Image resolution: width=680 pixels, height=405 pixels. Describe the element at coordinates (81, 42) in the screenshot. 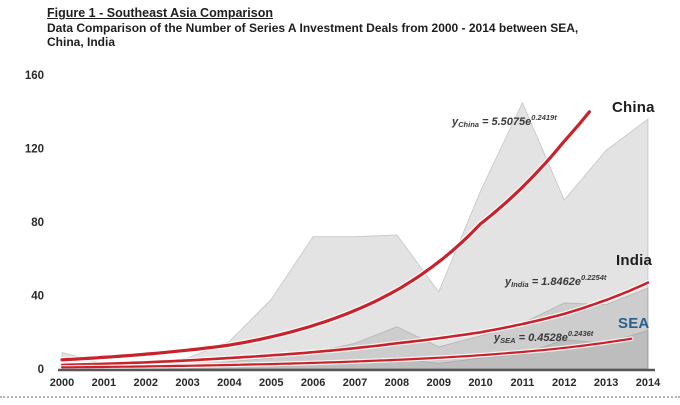

I see `figure-subtitle-line2: China, India` at that location.